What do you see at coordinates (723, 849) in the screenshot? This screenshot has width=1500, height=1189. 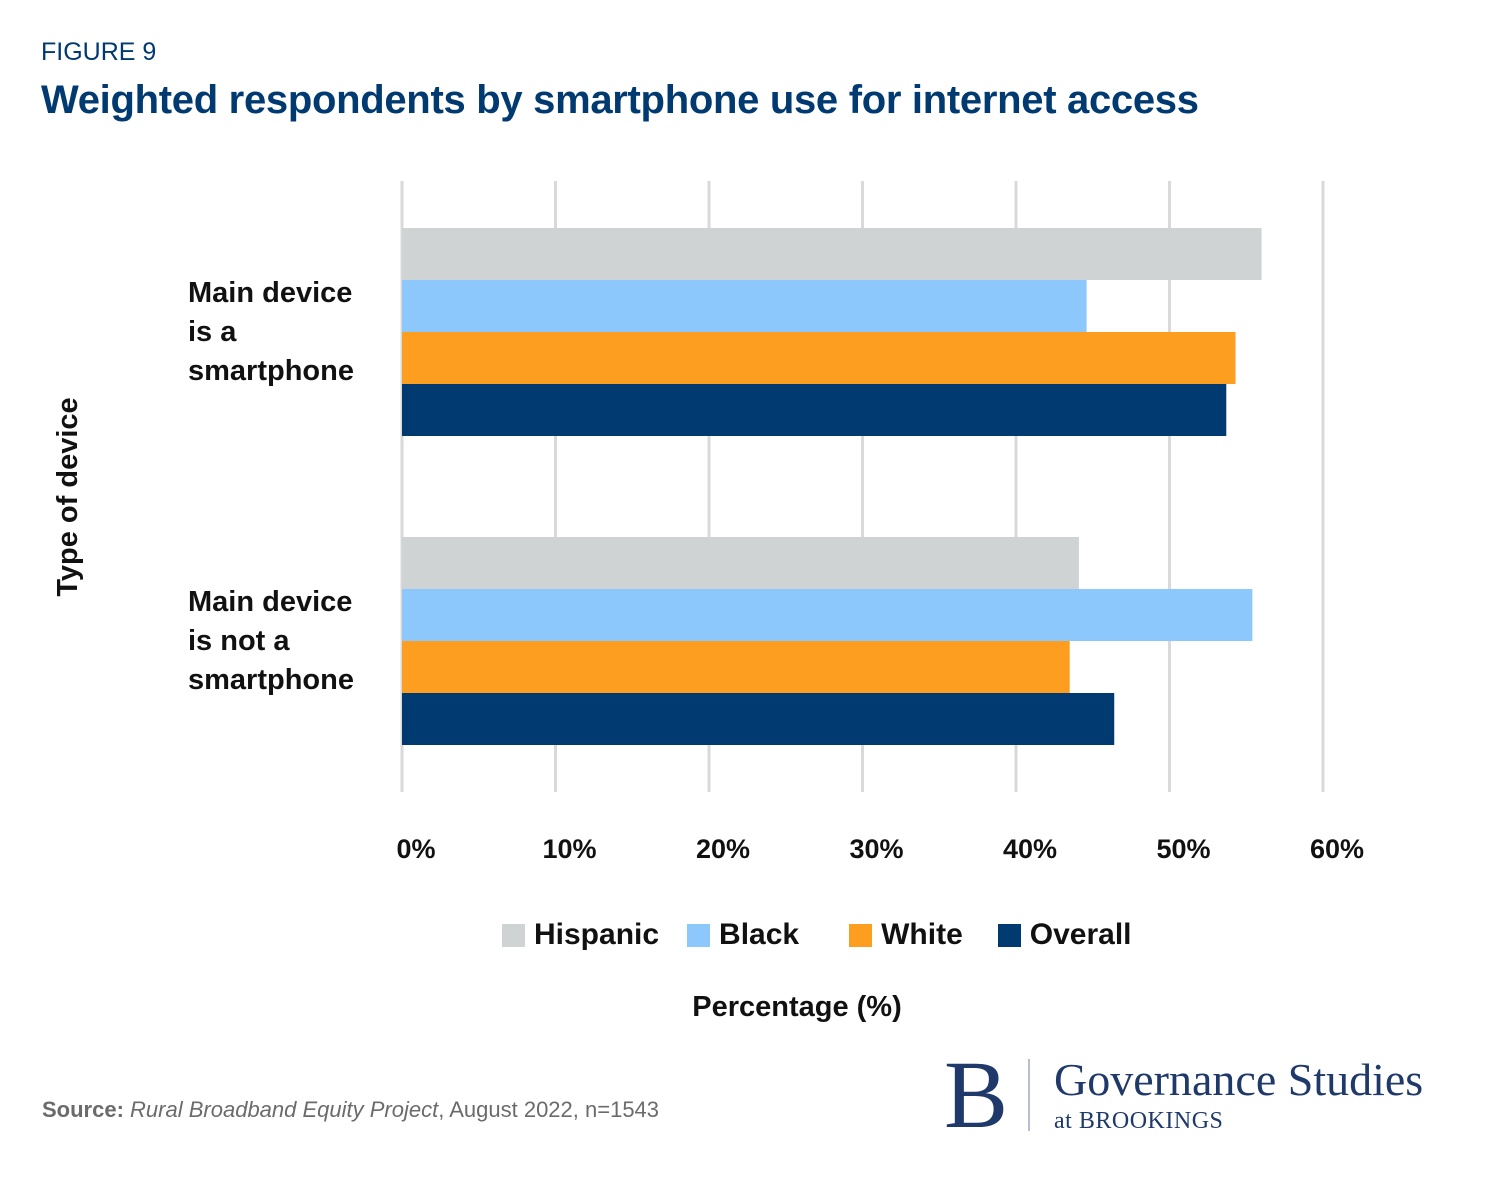 I see `x-tick-label: 20%` at bounding box center [723, 849].